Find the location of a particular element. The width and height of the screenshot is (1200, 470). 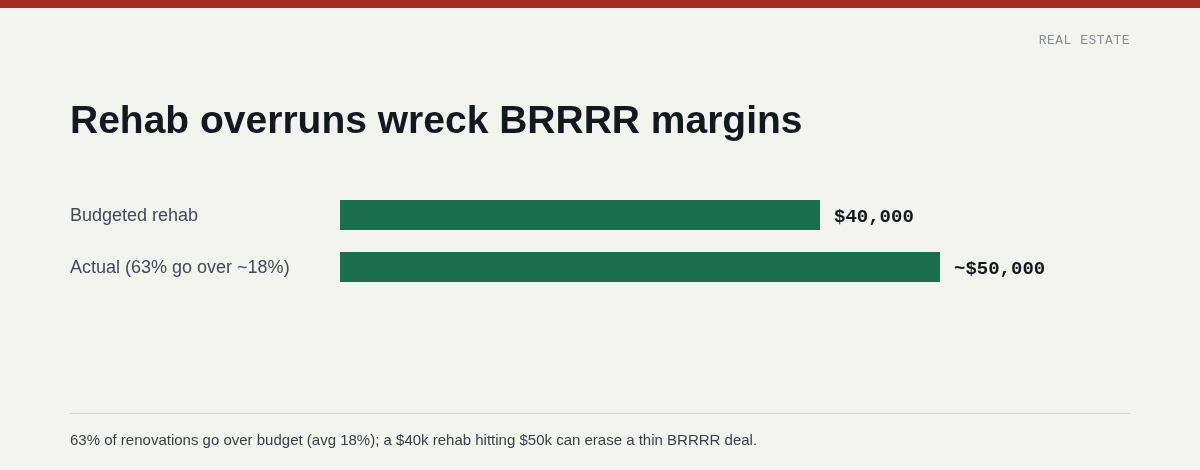

data-label: ~$50,000 is located at coordinates (1000, 268).